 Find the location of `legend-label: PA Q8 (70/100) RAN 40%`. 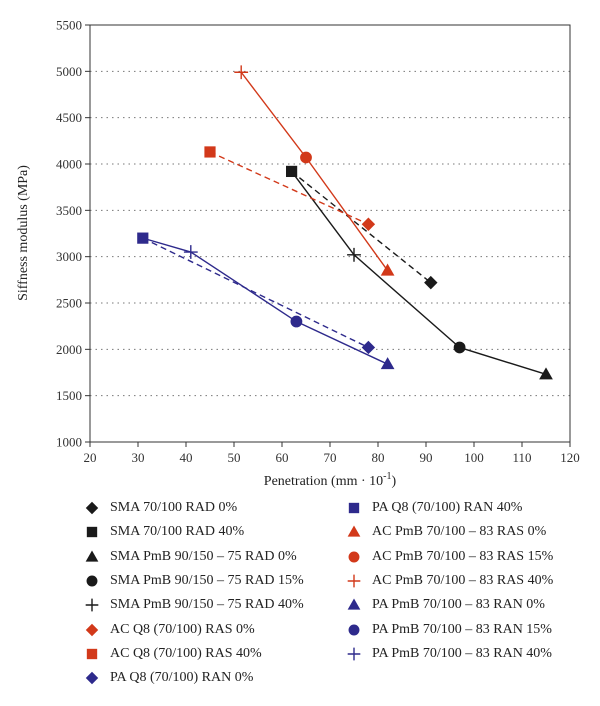

legend-label: PA Q8 (70/100) RAN 40% is located at coordinates (447, 508).